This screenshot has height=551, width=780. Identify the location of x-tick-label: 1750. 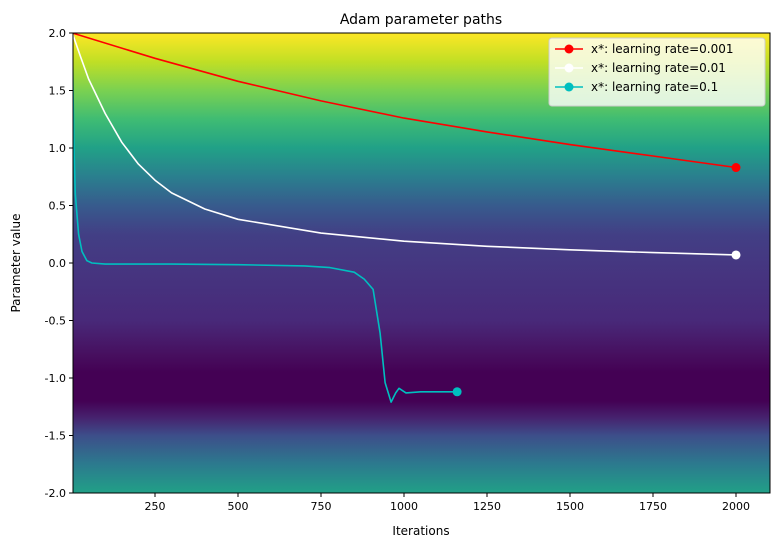
(653, 506).